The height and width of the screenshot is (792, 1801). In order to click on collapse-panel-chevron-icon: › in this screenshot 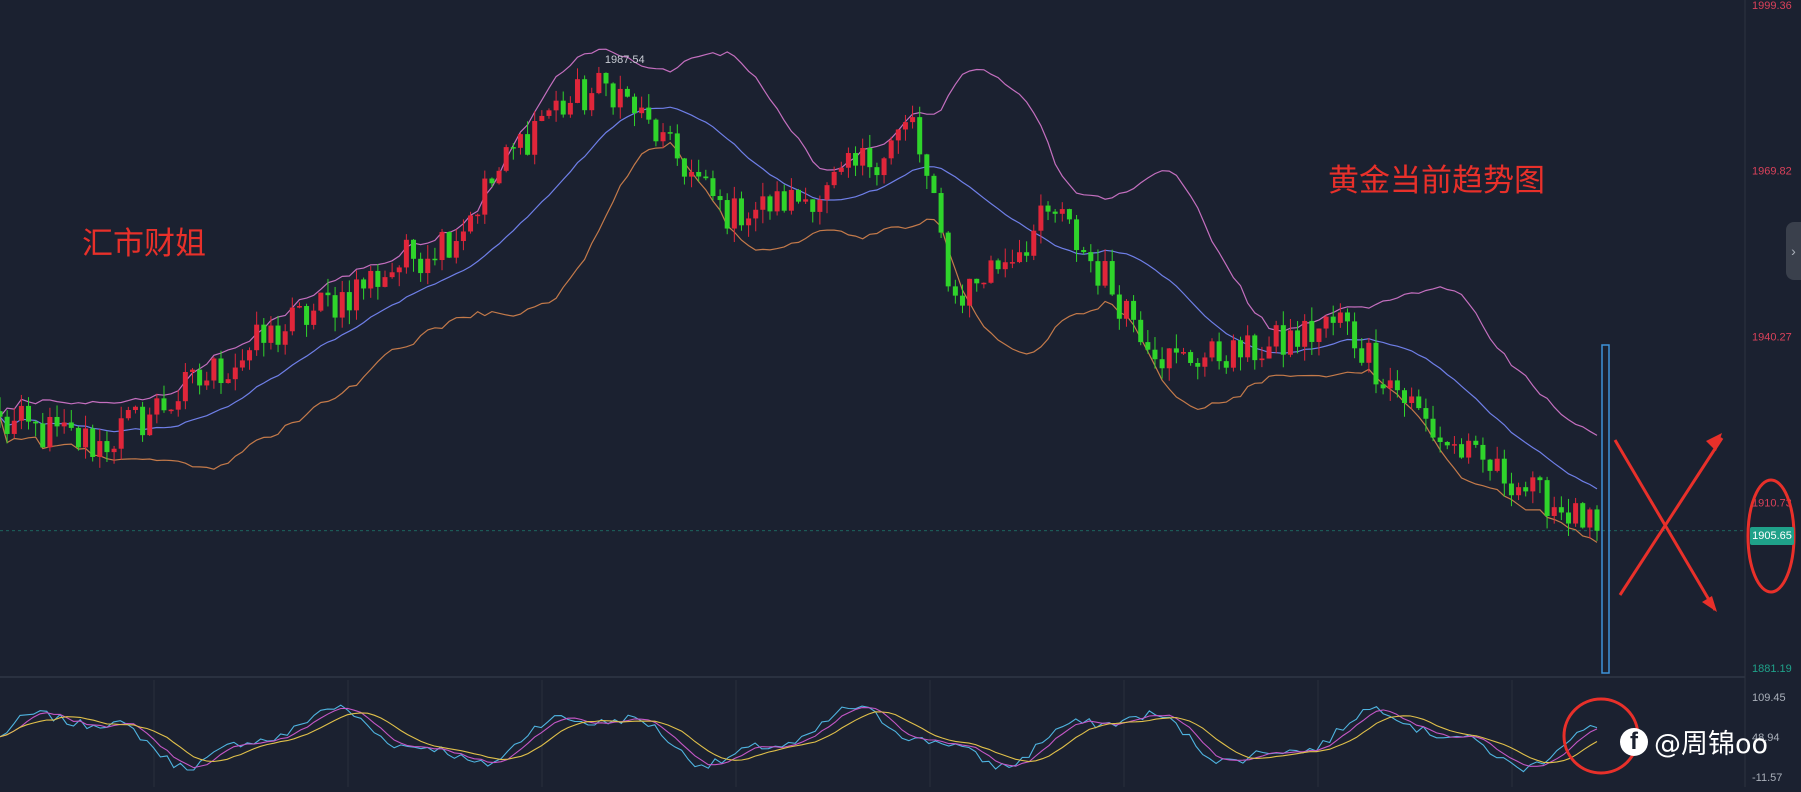, I will do `click(1793, 251)`.